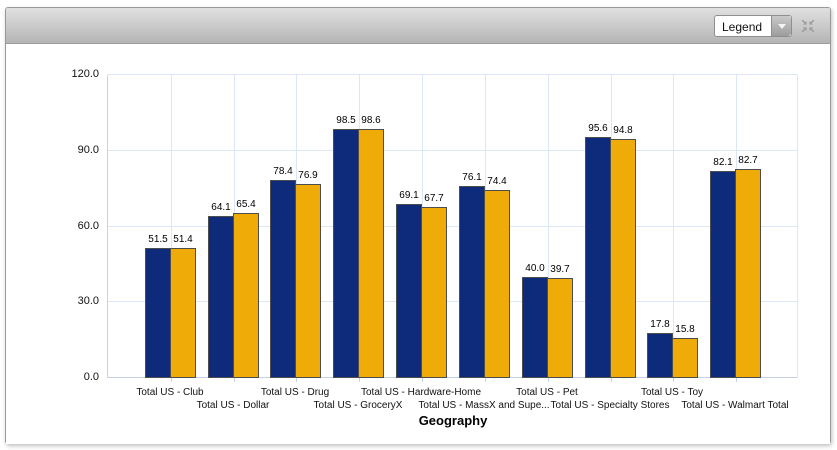 The height and width of the screenshot is (450, 837). What do you see at coordinates (371, 120) in the screenshot?
I see `bar-value-label: 98.6` at bounding box center [371, 120].